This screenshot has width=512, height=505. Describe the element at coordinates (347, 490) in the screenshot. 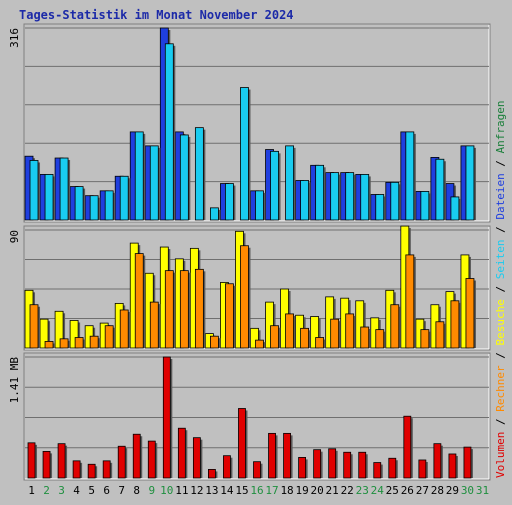

I see `x-tick-label: 22` at that location.